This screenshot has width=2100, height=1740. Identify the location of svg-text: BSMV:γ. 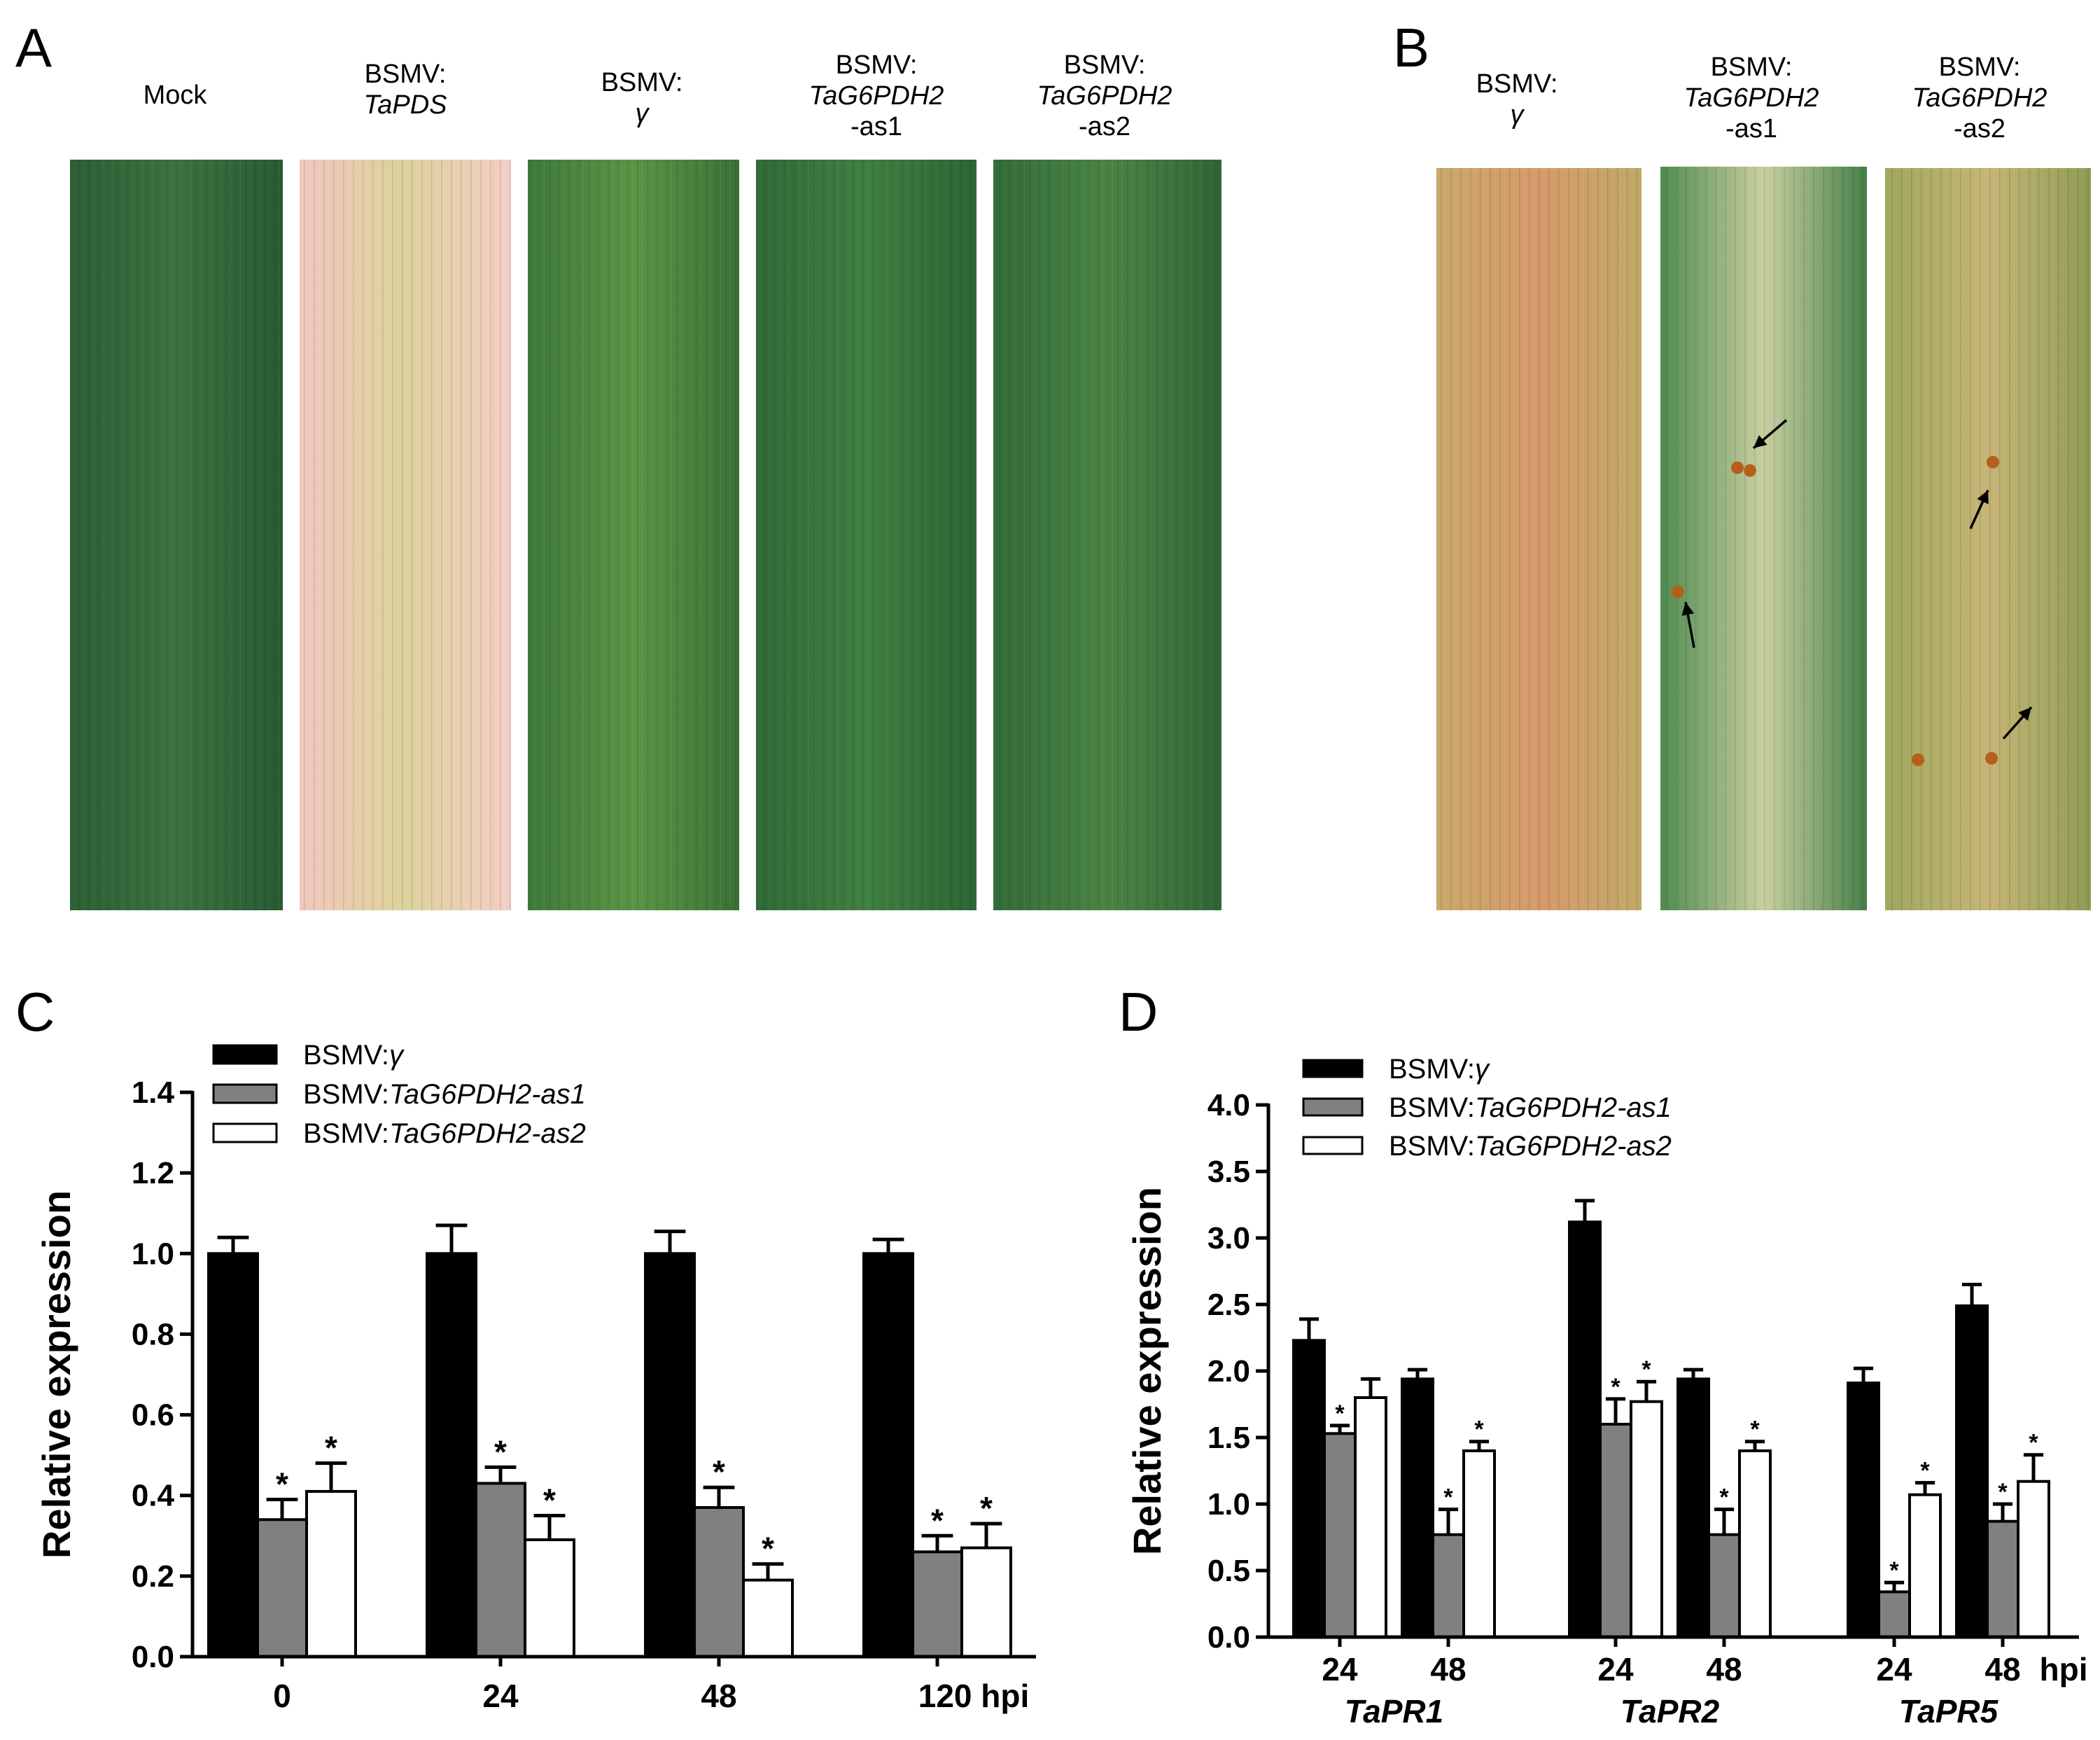
(1439, 1069).